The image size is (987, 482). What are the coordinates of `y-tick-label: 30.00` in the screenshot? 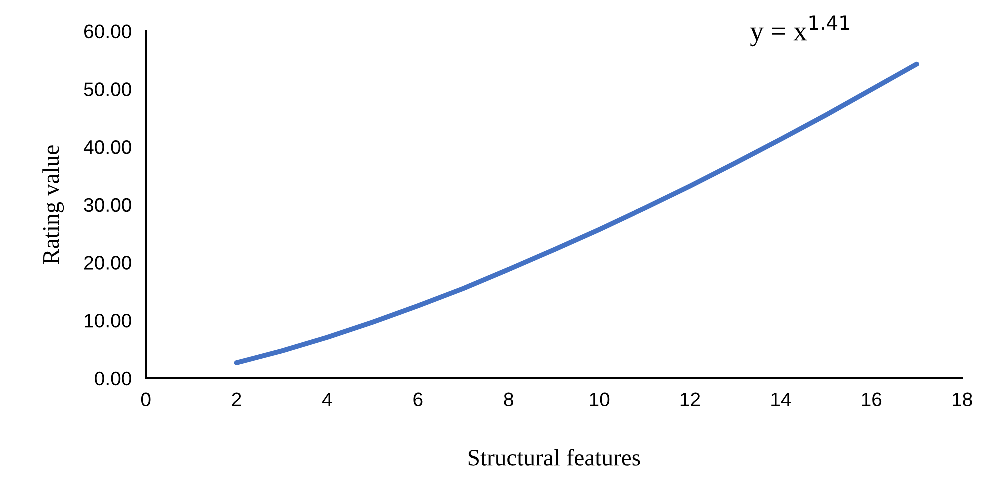 It's located at (108, 205).